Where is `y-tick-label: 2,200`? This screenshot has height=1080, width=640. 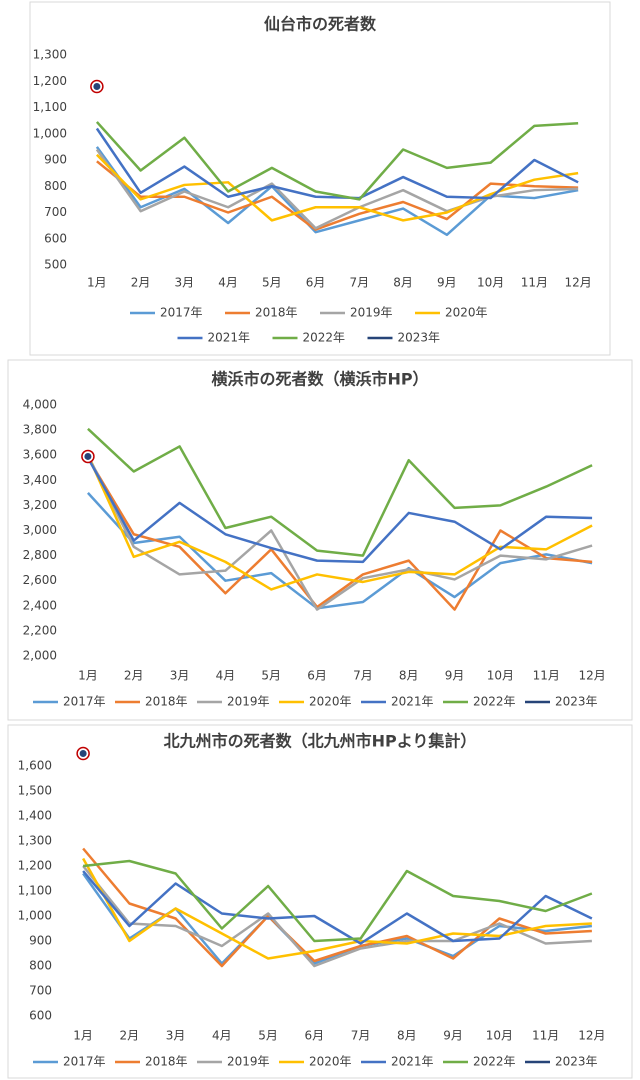
y-tick-label: 2,200 is located at coordinates (40, 630).